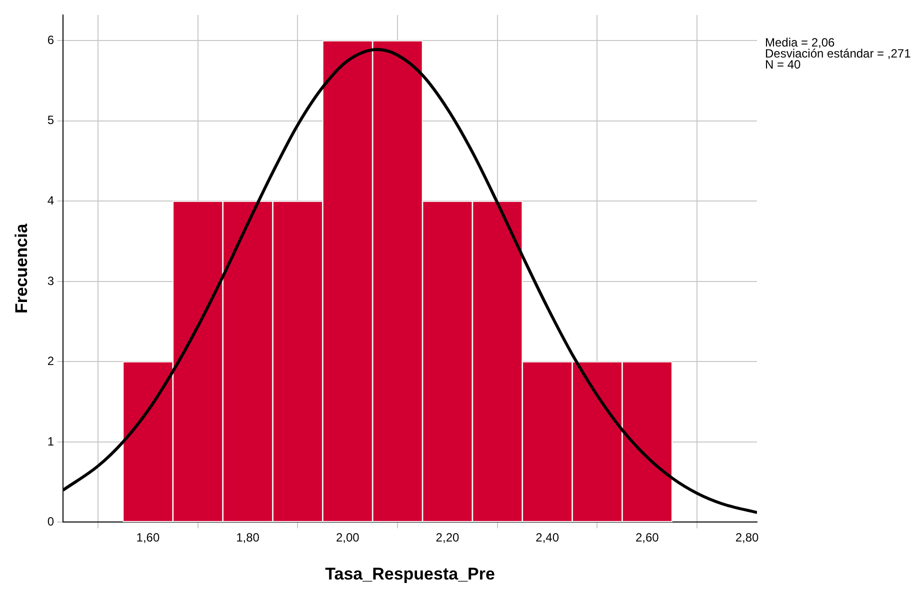 Image resolution: width=922 pixels, height=593 pixels. Describe the element at coordinates (50, 201) in the screenshot. I see `y-tick-label: 4` at that location.